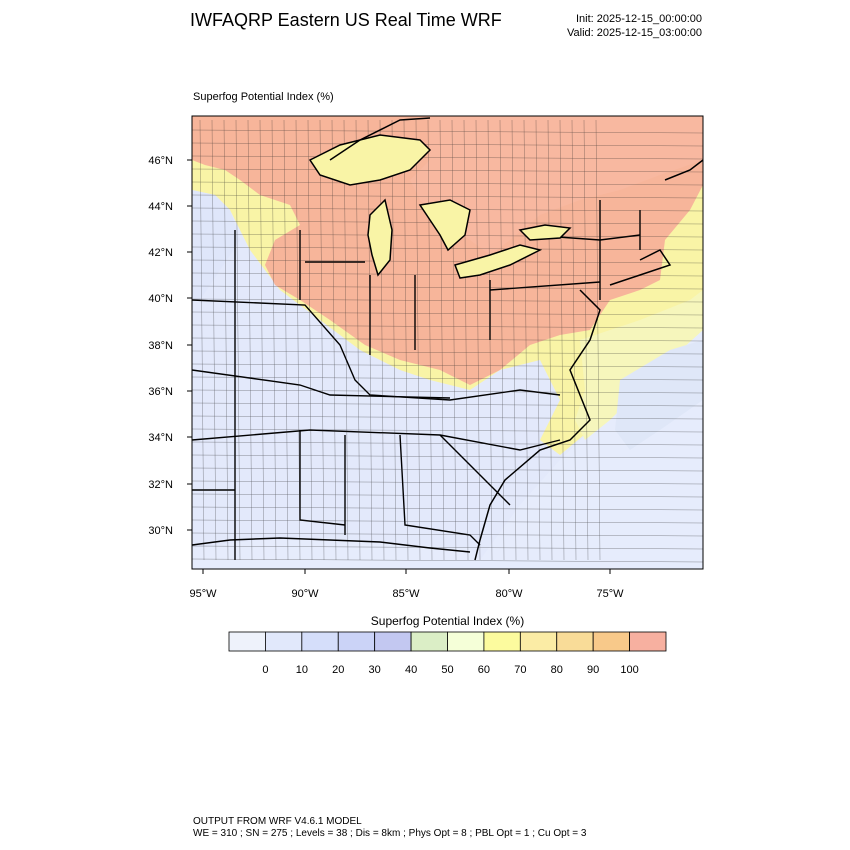 This screenshot has width=850, height=850. I want to click on map-title: IWFAQRP Eastern US Real Time WRF, so click(346, 20).